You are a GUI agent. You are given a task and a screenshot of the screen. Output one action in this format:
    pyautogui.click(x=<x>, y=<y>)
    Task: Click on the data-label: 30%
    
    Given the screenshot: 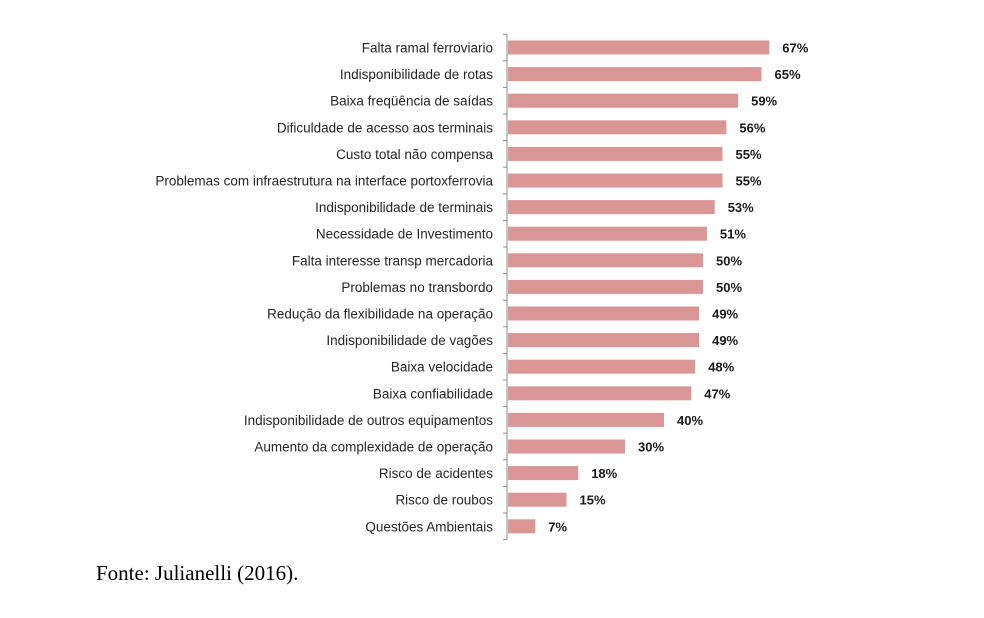 What is the action you would take?
    pyautogui.click(x=651, y=447)
    